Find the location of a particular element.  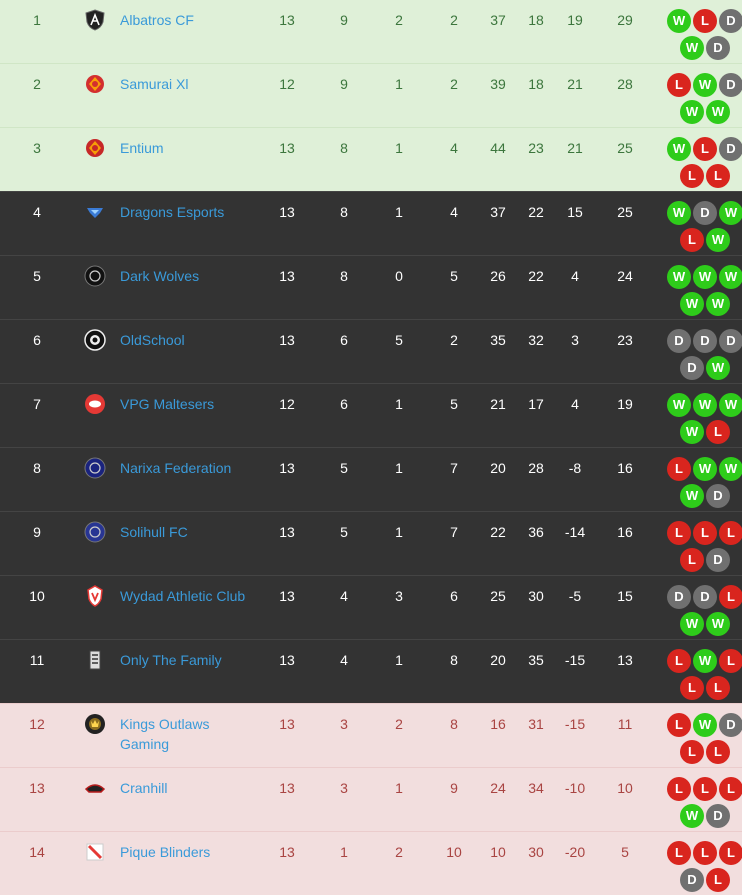

losses-cell: 5 is located at coordinates (454, 416).